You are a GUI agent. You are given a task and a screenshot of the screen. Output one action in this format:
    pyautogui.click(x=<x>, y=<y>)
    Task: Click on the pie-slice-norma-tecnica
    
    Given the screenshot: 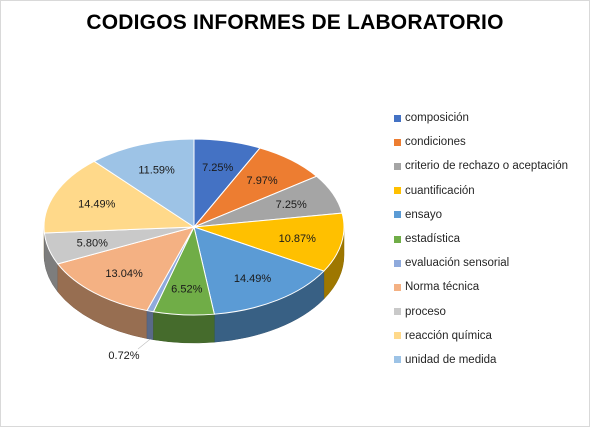 What is the action you would take?
    pyautogui.click(x=126, y=269)
    